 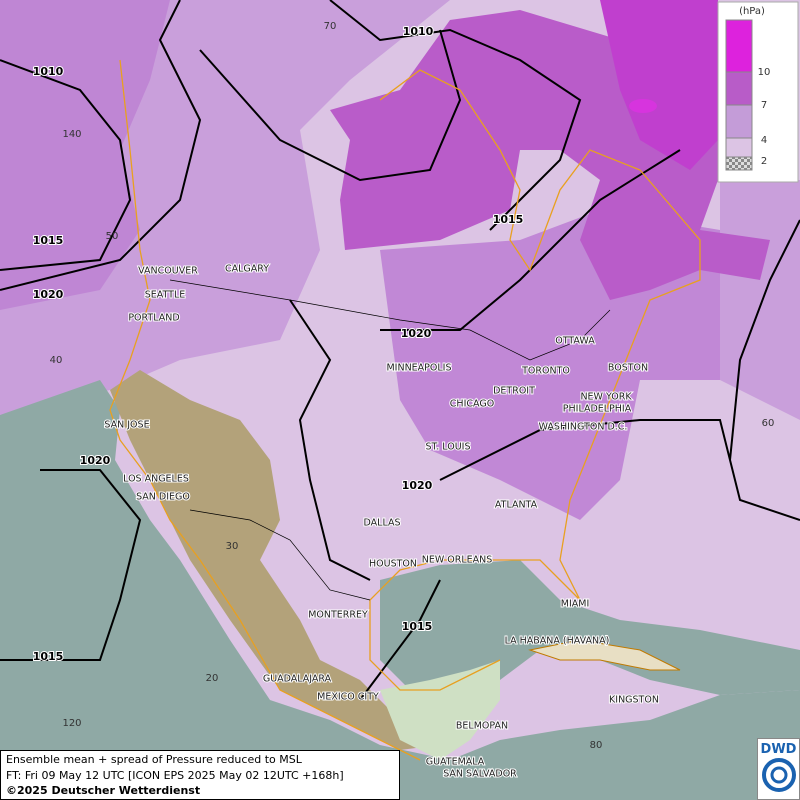 What do you see at coordinates (628, 368) in the screenshot?
I see `city-label: BOSTON` at bounding box center [628, 368].